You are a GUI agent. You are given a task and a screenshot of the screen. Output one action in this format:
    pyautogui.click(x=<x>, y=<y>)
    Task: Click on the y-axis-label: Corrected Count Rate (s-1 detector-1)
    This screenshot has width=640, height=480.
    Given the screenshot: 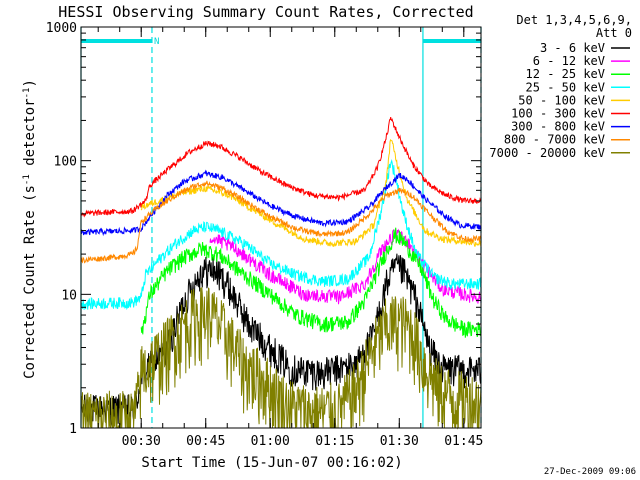 What is the action you would take?
    pyautogui.click(x=30, y=229)
    